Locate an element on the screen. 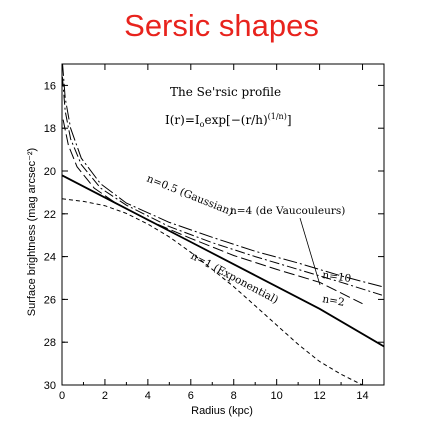  y-tick-label: 18 is located at coordinates (50, 129).